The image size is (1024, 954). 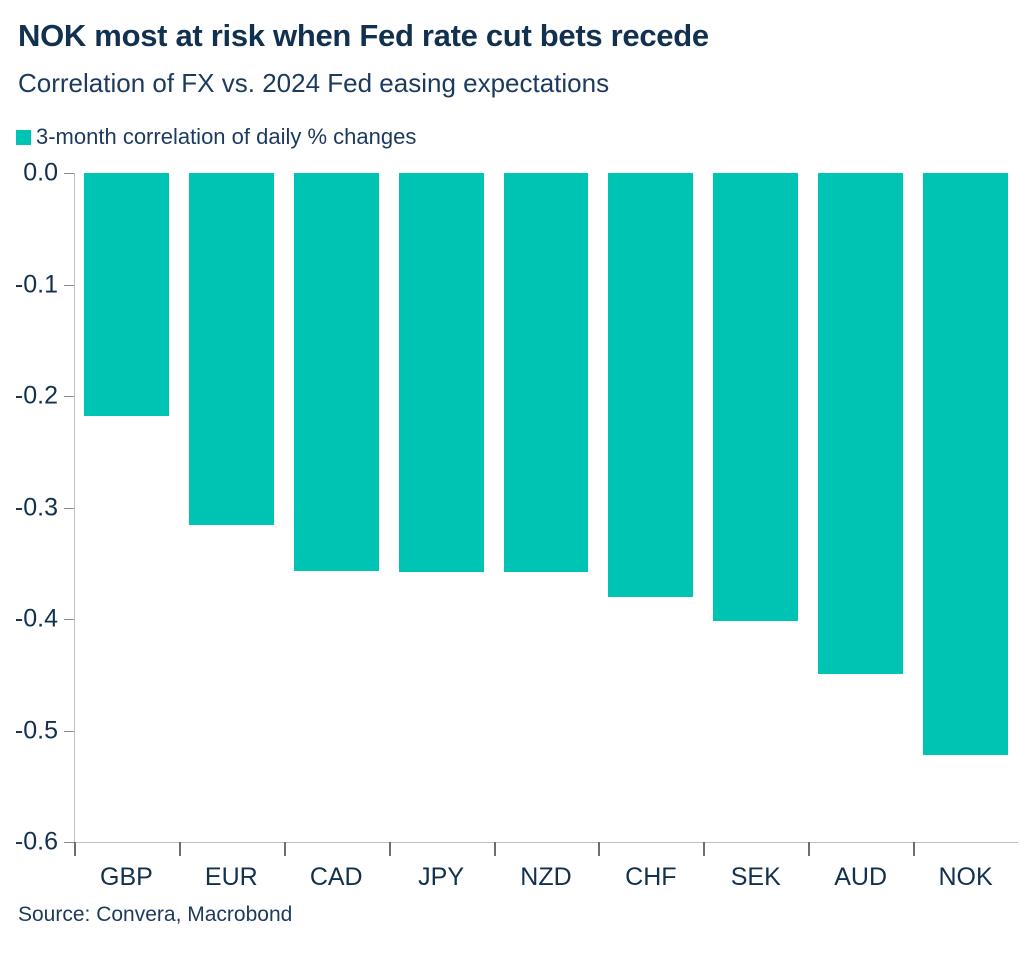 What do you see at coordinates (336, 372) in the screenshot?
I see `bar-cad` at bounding box center [336, 372].